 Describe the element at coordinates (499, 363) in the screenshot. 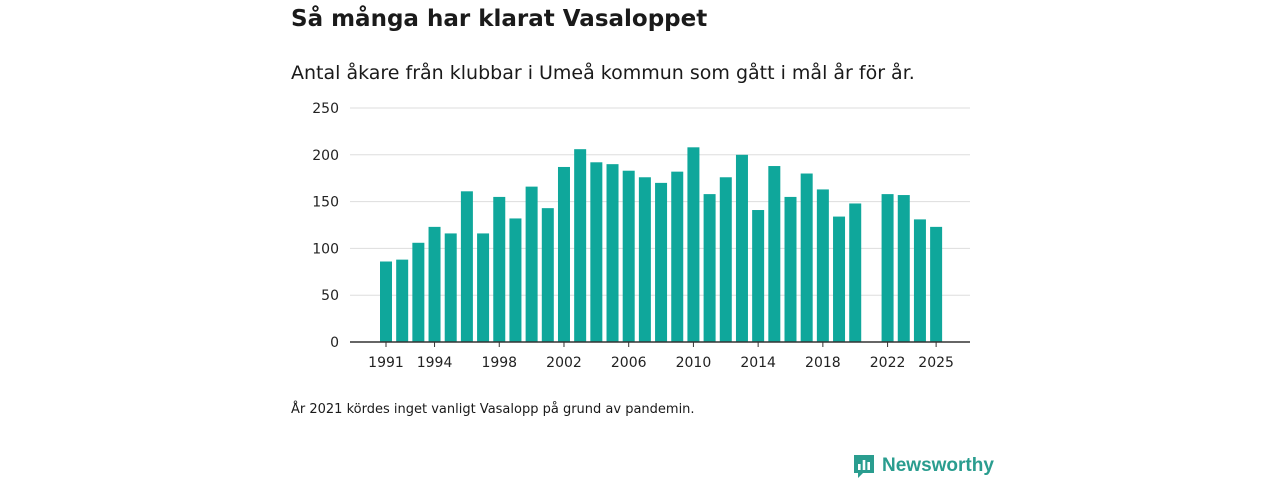

I see `x-tick-label: 1998` at that location.